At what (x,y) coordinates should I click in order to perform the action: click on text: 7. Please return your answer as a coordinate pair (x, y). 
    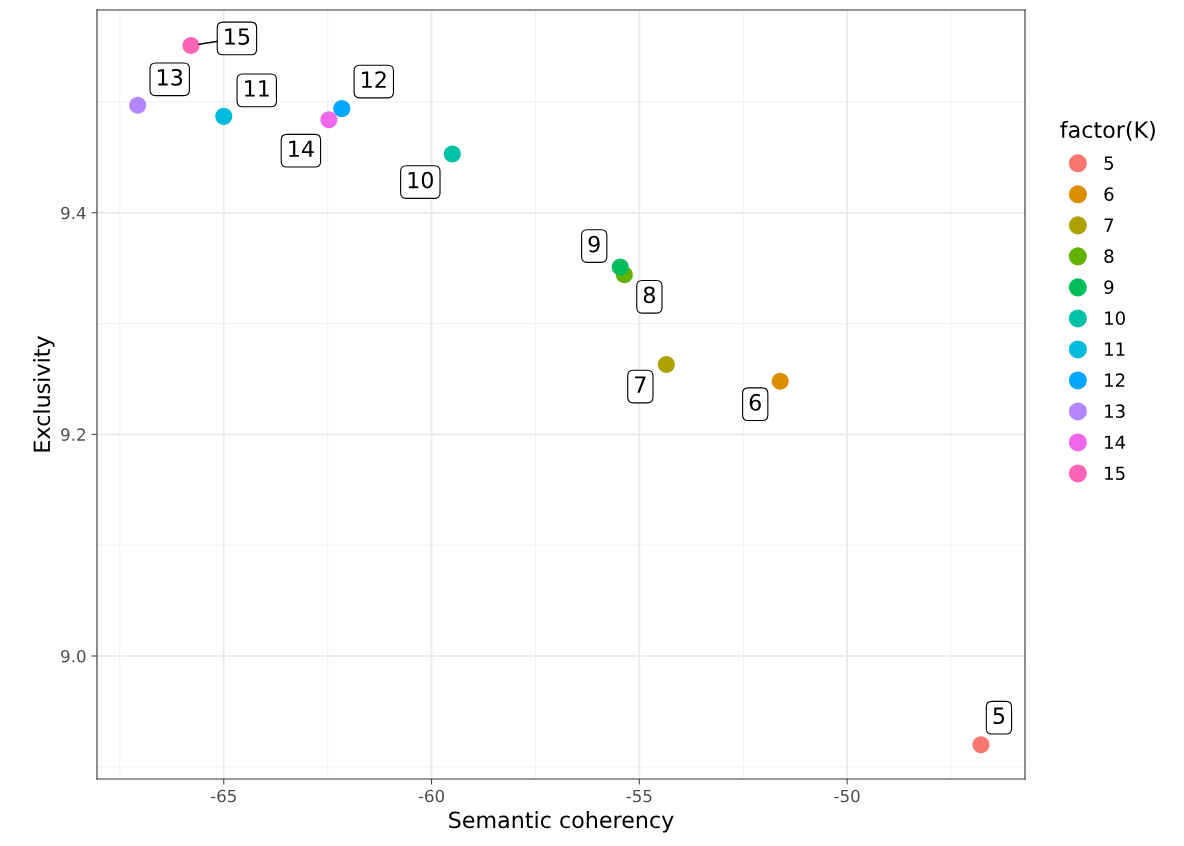
    Looking at the image, I should click on (640, 384).